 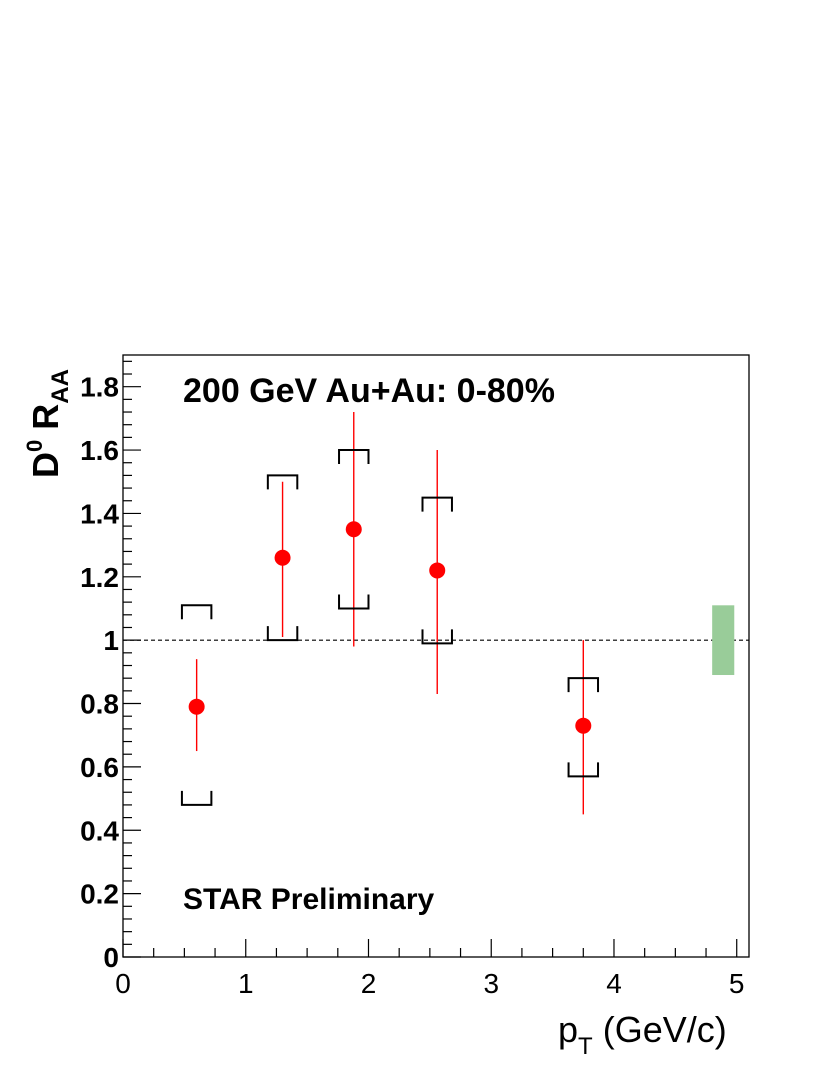 What do you see at coordinates (246, 983) in the screenshot?
I see `x-tick-label: 1` at bounding box center [246, 983].